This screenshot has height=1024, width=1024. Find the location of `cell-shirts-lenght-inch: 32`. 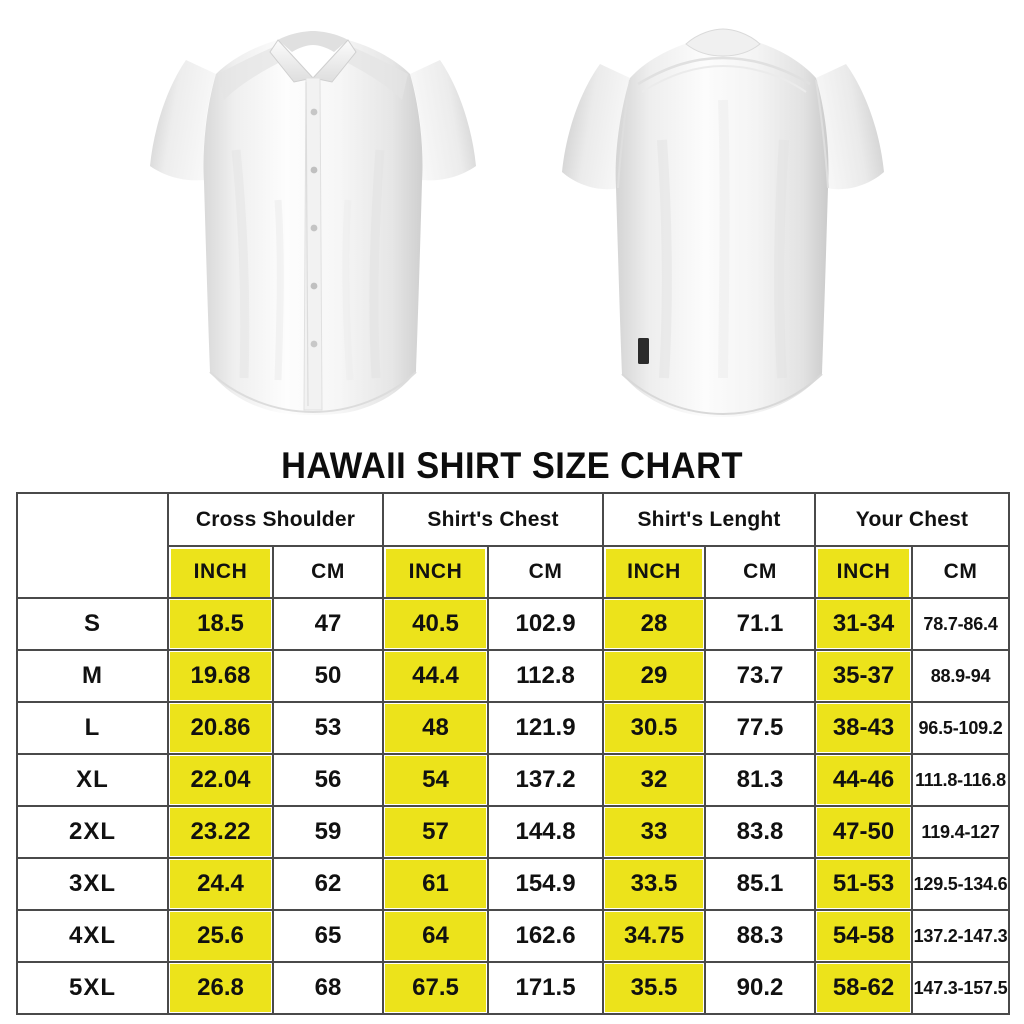

cell-shirts-lenght-inch: 32 is located at coordinates (654, 780).